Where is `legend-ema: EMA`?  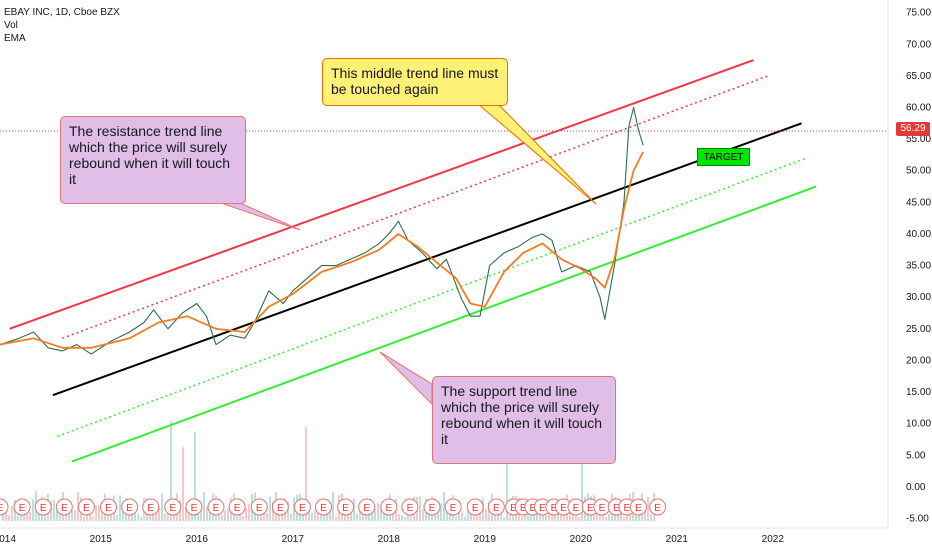 legend-ema: EMA is located at coordinates (15, 38).